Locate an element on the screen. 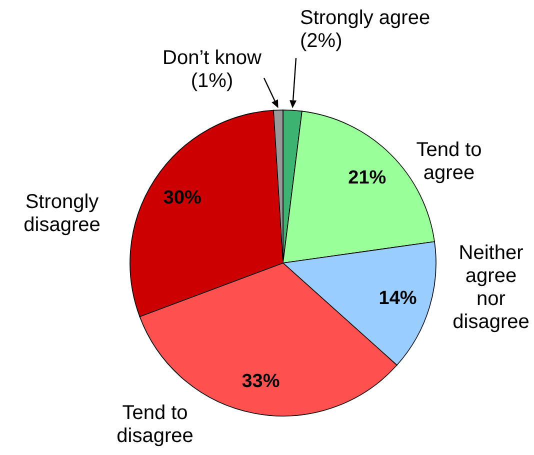 This screenshot has height=455, width=534. slice-label: Strongly agree is located at coordinates (365, 18).